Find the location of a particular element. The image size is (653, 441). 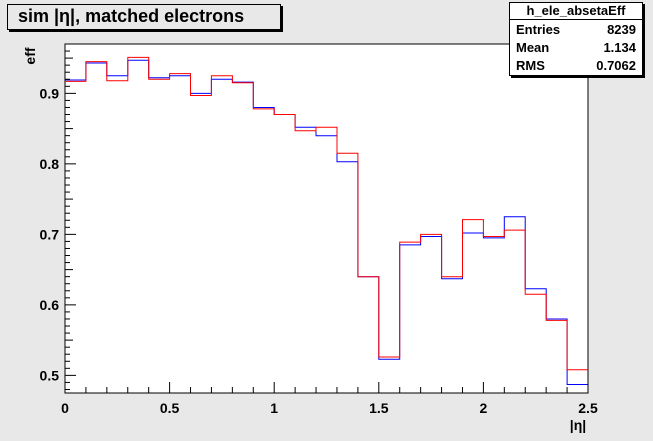

stats-row-entries: Entries 8239 is located at coordinates (576, 30).